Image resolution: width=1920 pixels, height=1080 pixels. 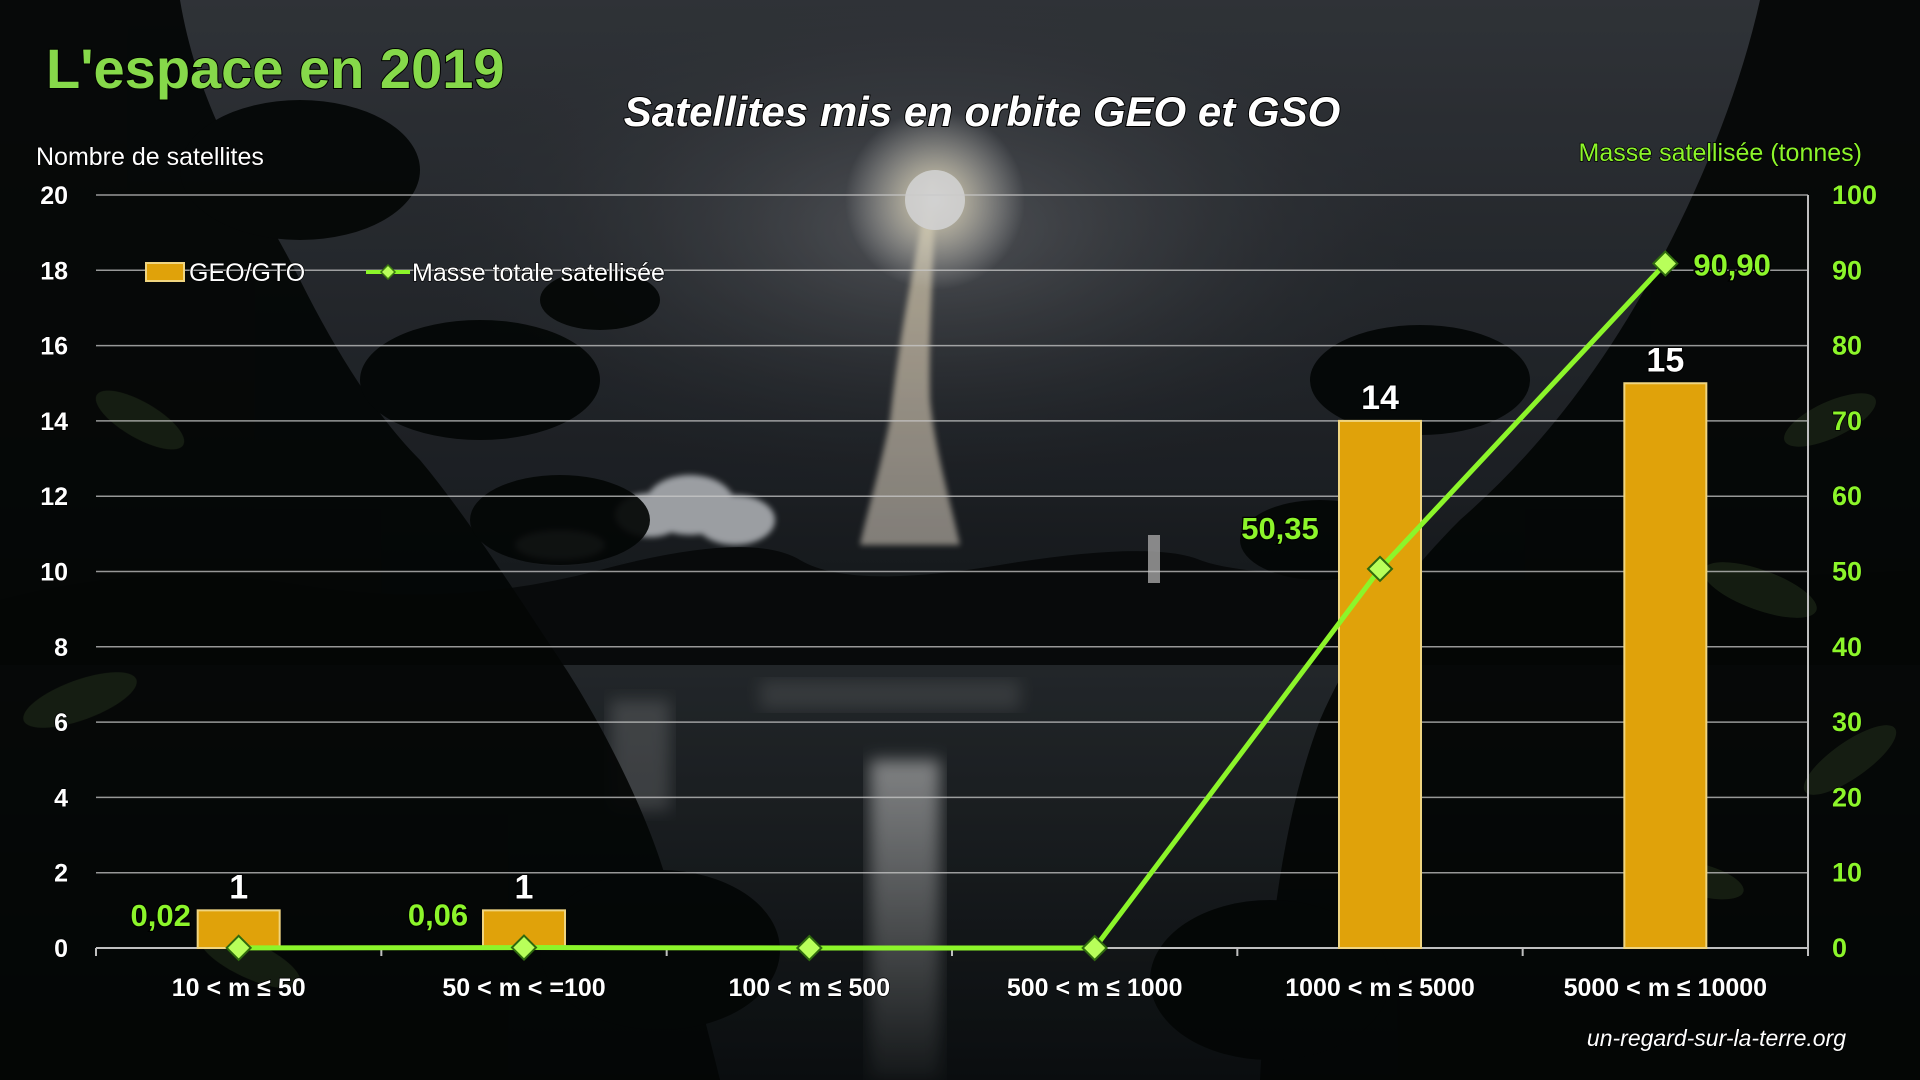 What do you see at coordinates (1847, 572) in the screenshot?
I see `right-tick-label: 50` at bounding box center [1847, 572].